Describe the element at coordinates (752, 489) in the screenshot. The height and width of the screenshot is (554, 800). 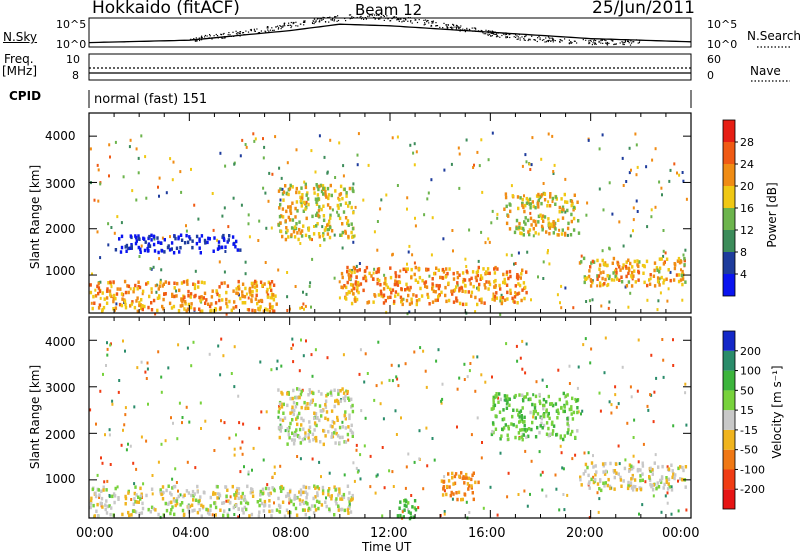
I see `velocity-colorbar-tick-label: -200` at that location.